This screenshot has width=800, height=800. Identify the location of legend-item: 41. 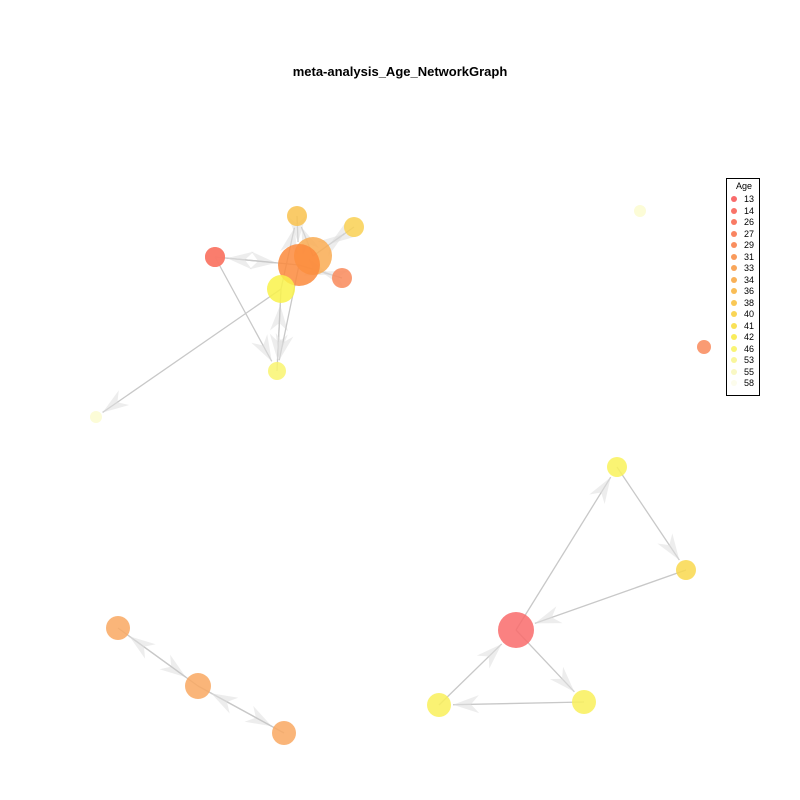
(746, 326).